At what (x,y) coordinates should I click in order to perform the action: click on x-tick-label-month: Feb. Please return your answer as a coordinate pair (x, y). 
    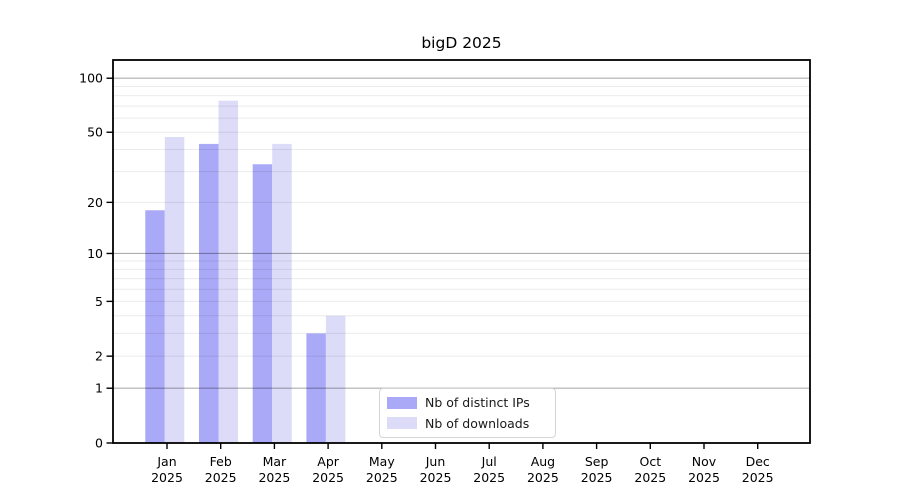
    Looking at the image, I should click on (221, 461).